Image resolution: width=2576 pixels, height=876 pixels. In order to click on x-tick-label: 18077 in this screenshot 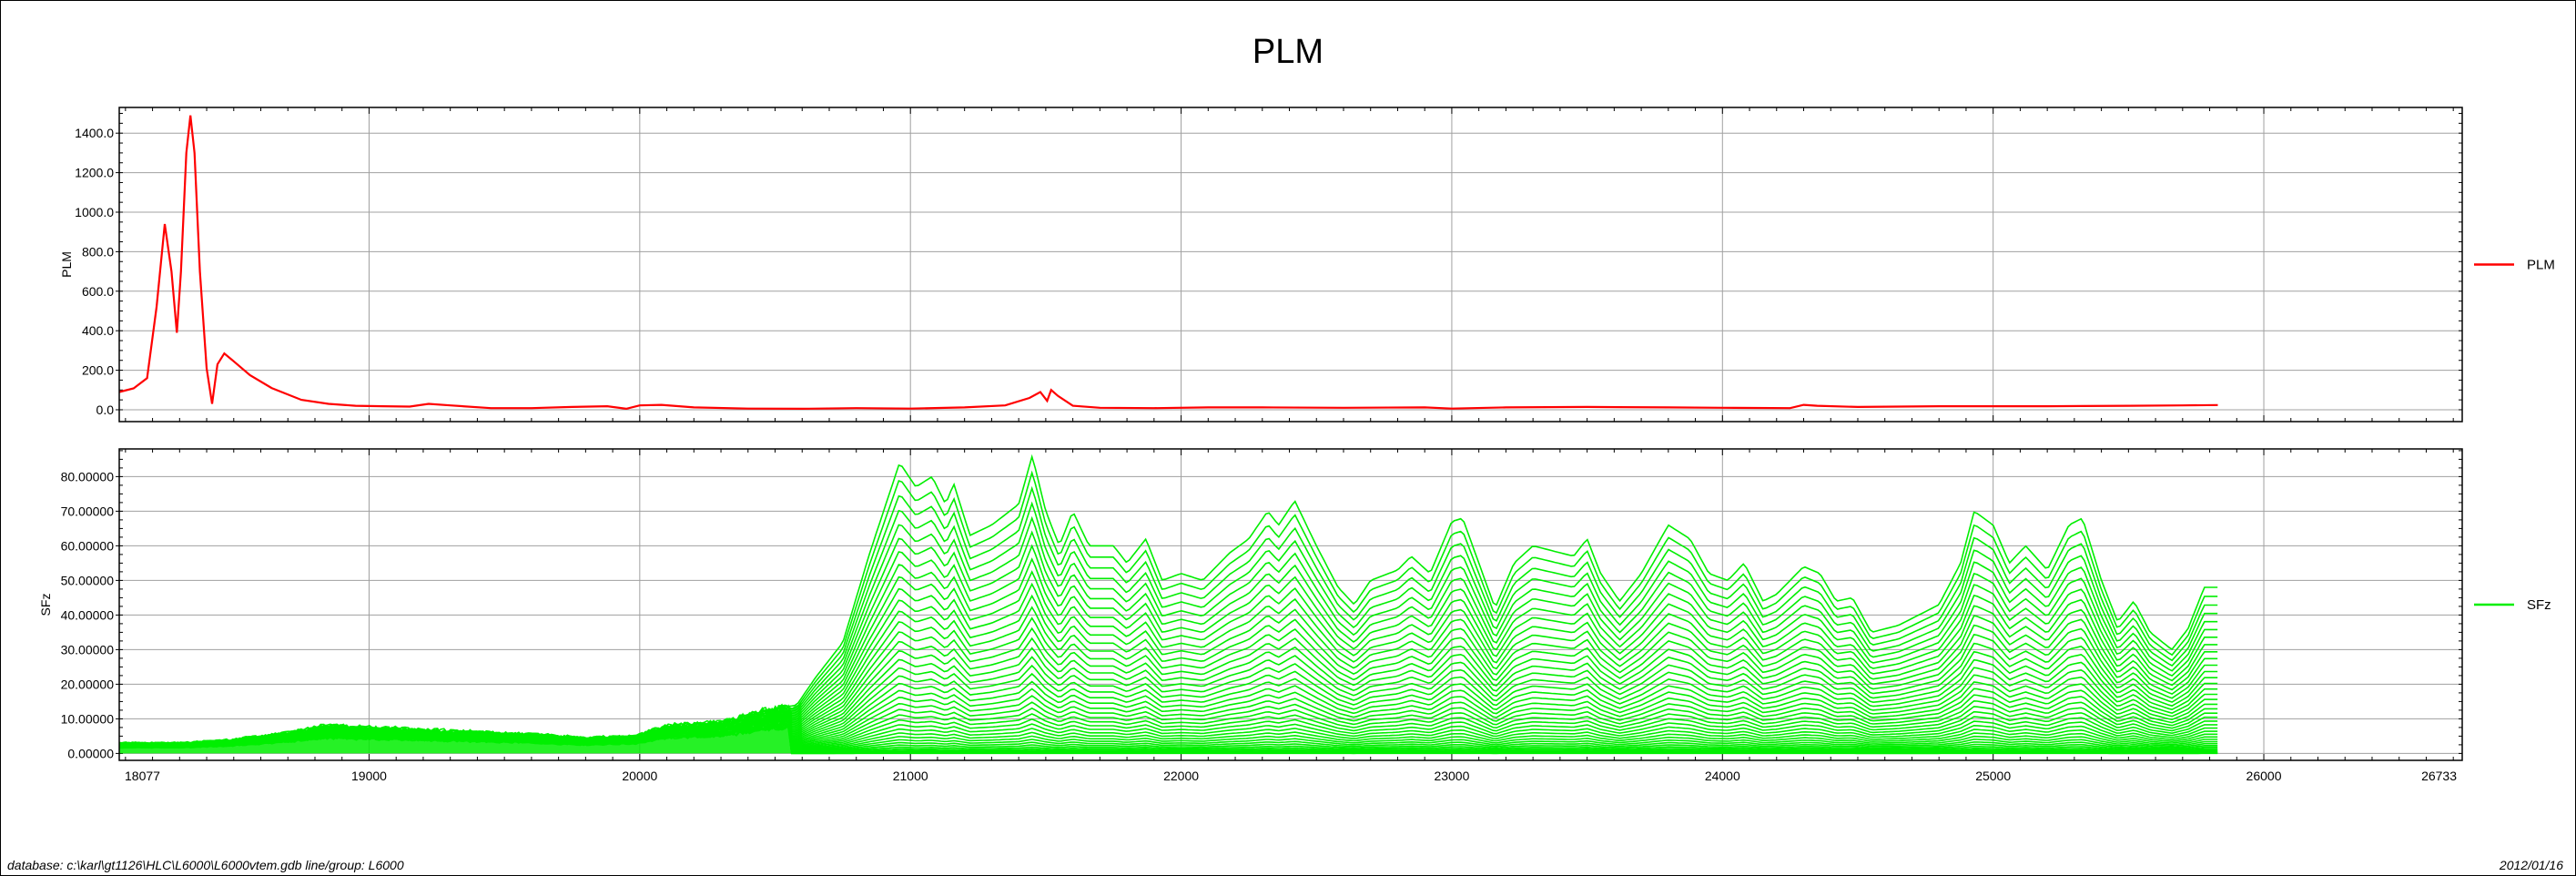, I will do `click(142, 776)`.